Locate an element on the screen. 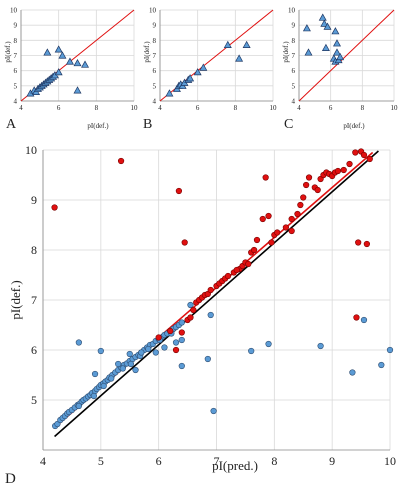 The width and height of the screenshot is (400, 490). panel-a: 4 6 8 10 4 5 6 7 8 9 10 pI(def.) pI(def.) A is located at coordinates (71, 70).